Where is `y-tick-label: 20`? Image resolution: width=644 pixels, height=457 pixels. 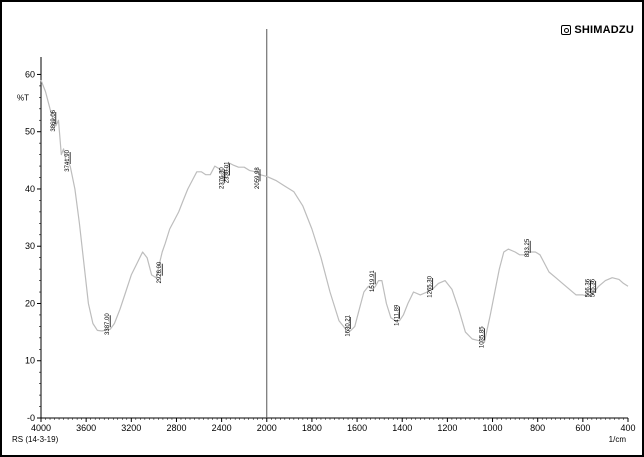 y-tick-label: 20 is located at coordinates (30, 303).